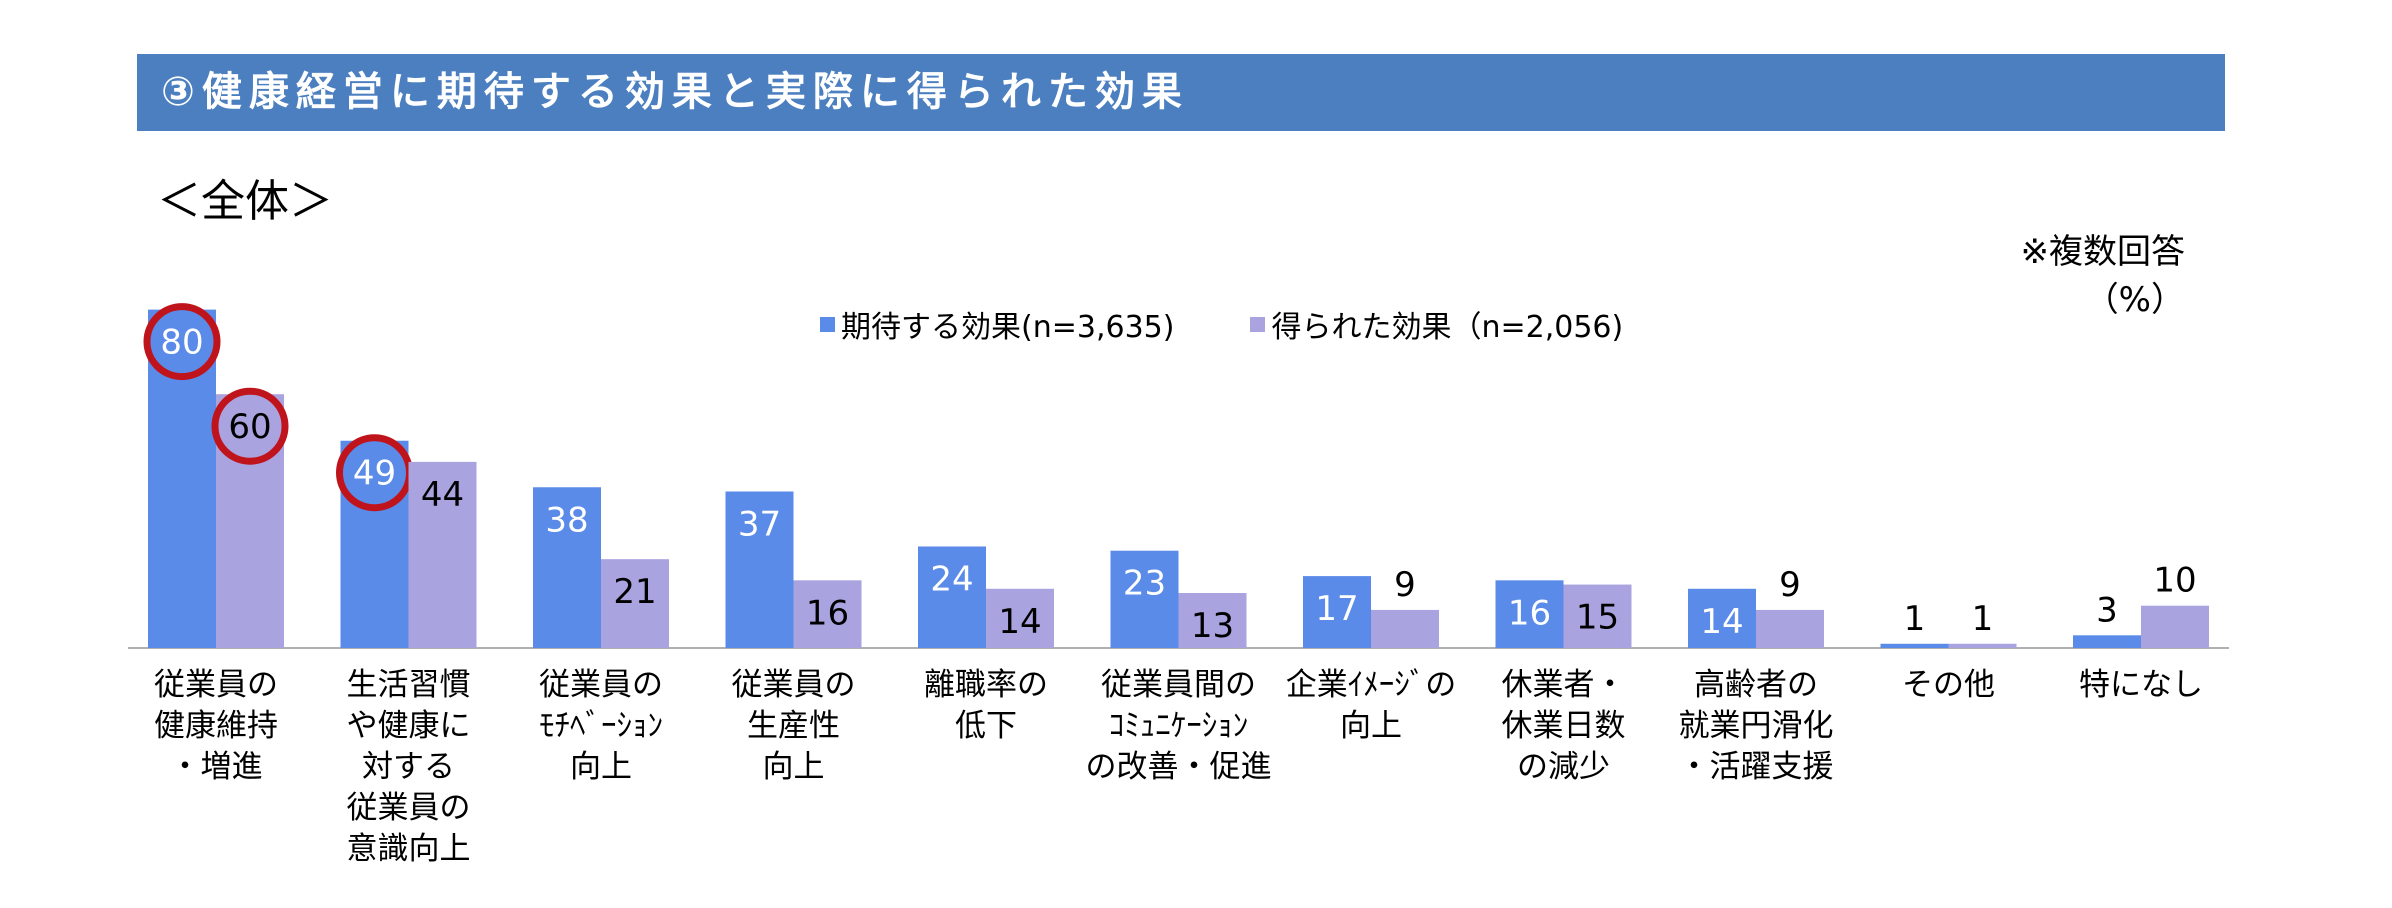  I want to click on value-label-obtained-0: 60, so click(249, 427).